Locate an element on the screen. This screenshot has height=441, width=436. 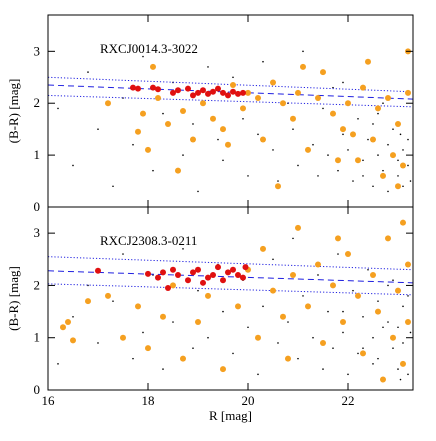
y-axis-label: (B-R) [mag] is located at coordinates (13, 298).